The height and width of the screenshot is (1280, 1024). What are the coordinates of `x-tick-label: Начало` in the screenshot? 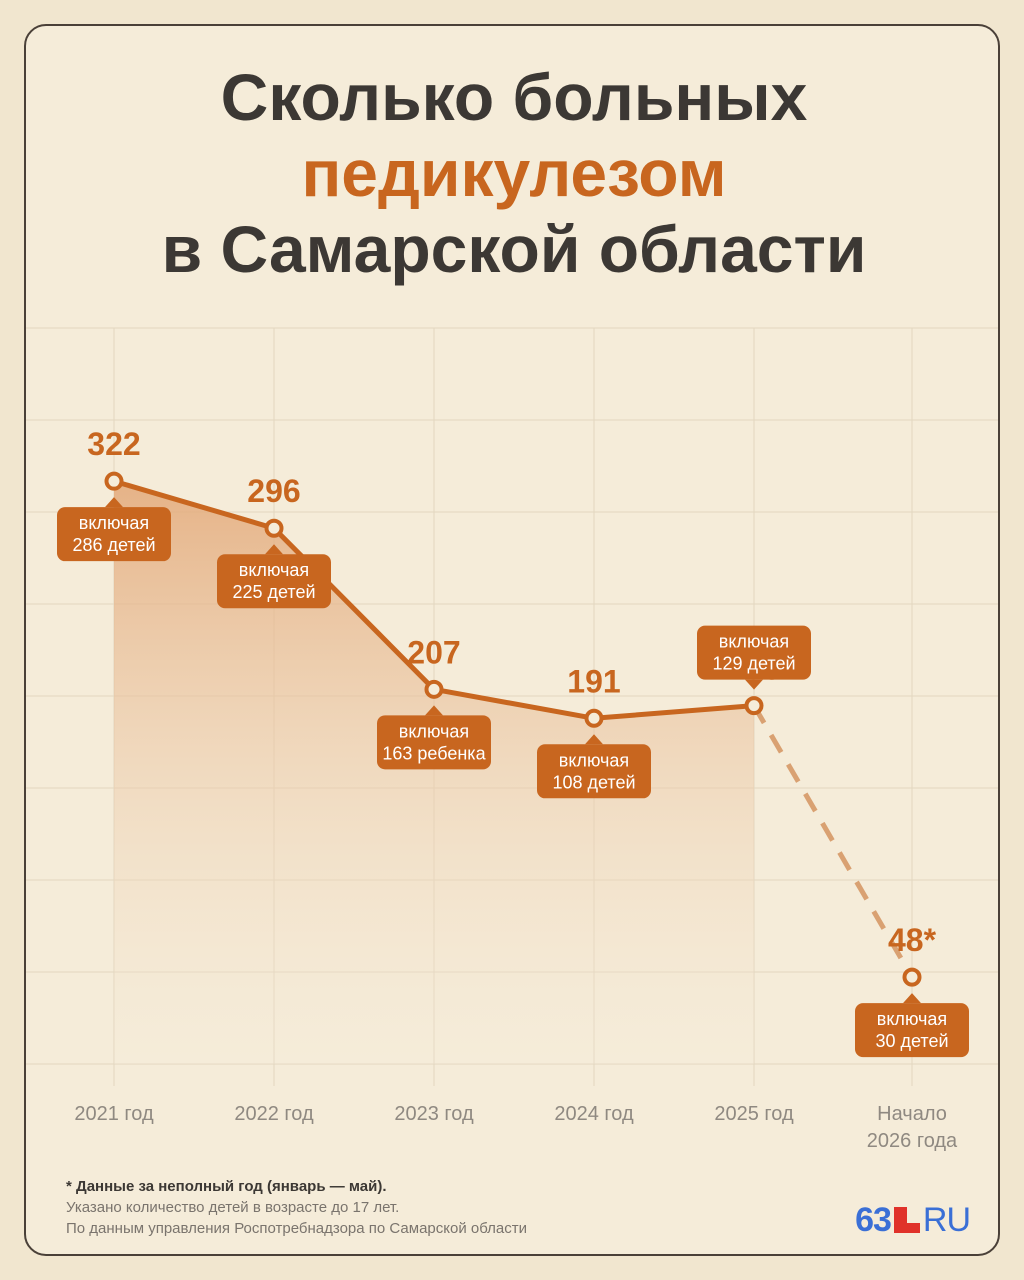 It's located at (912, 1114).